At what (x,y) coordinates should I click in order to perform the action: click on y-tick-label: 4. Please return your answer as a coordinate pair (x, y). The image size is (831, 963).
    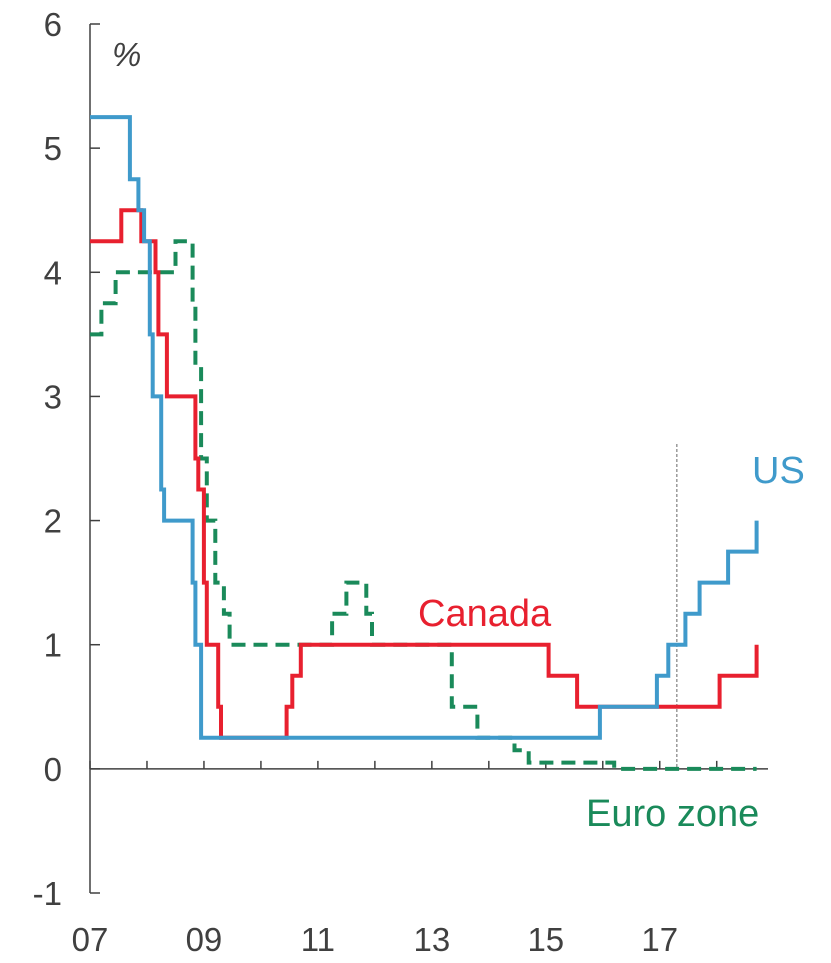
    Looking at the image, I should click on (53, 272).